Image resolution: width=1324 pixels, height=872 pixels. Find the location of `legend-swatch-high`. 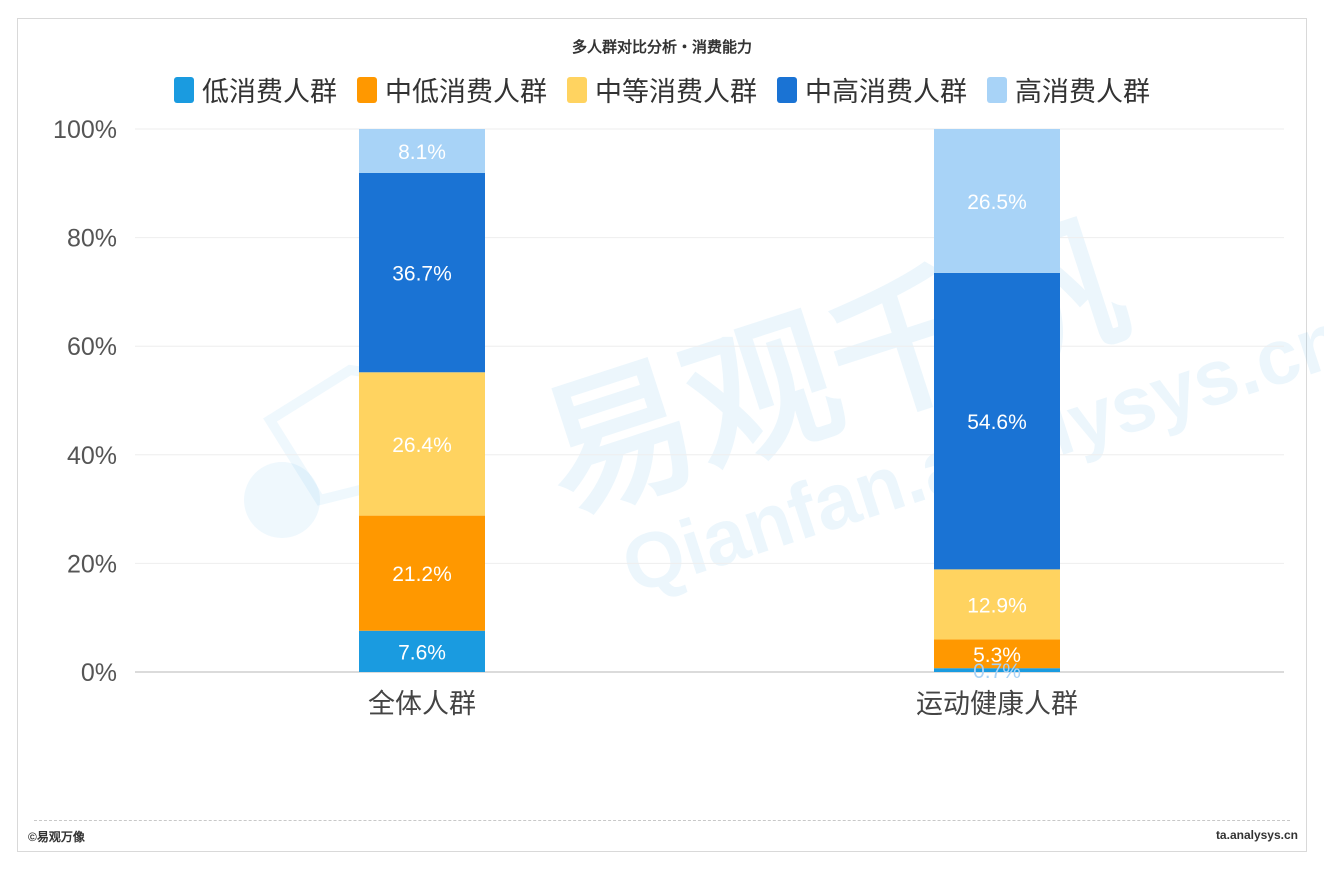

legend-swatch-high is located at coordinates (997, 89).